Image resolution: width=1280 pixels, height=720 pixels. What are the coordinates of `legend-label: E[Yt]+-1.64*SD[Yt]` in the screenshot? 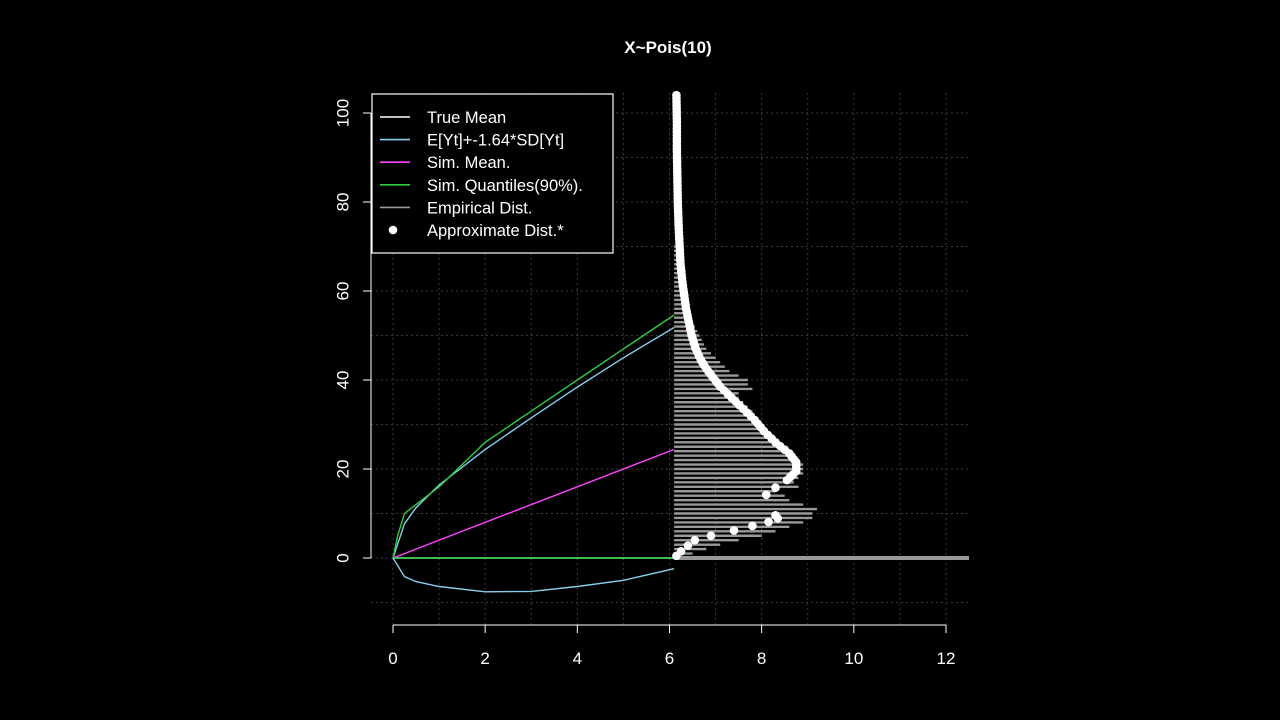 It's located at (495, 141).